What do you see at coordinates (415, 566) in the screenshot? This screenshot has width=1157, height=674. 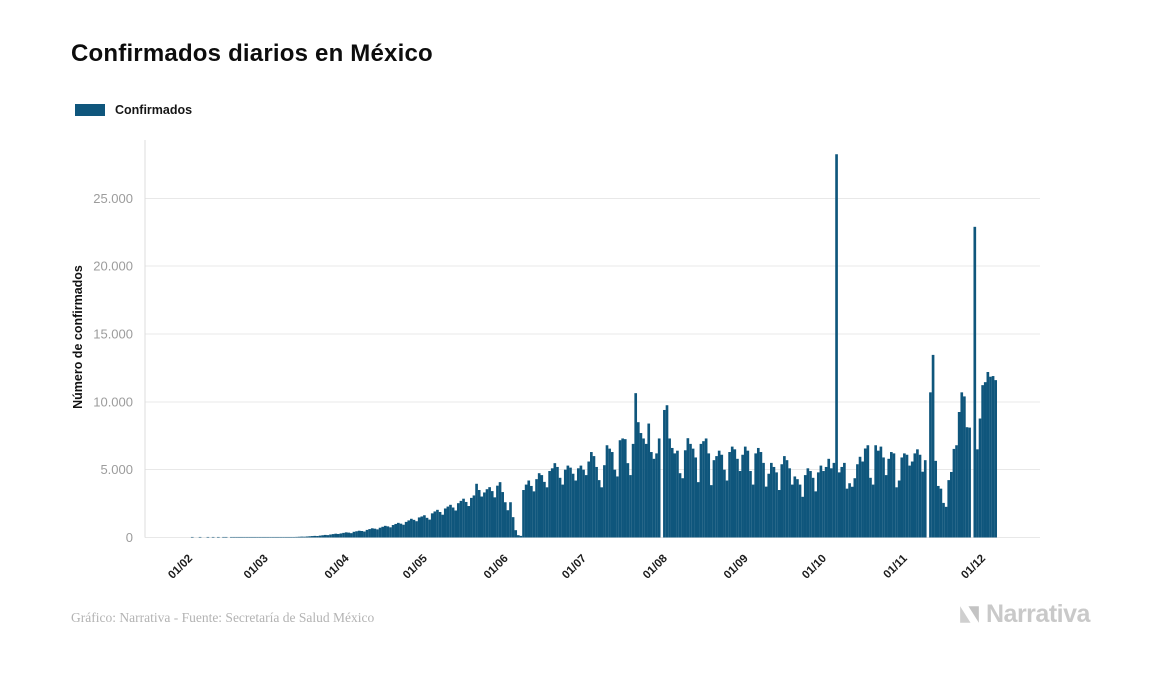 I see `x-tick-label: 01/05` at bounding box center [415, 566].